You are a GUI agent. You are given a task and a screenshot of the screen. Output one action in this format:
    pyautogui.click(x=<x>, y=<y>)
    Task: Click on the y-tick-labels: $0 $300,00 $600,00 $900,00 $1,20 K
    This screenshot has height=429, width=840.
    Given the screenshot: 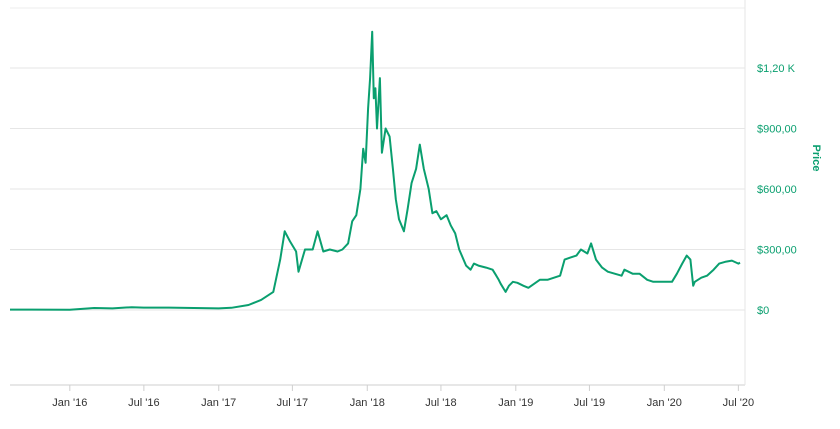 What is the action you would take?
    pyautogui.click(x=777, y=190)
    